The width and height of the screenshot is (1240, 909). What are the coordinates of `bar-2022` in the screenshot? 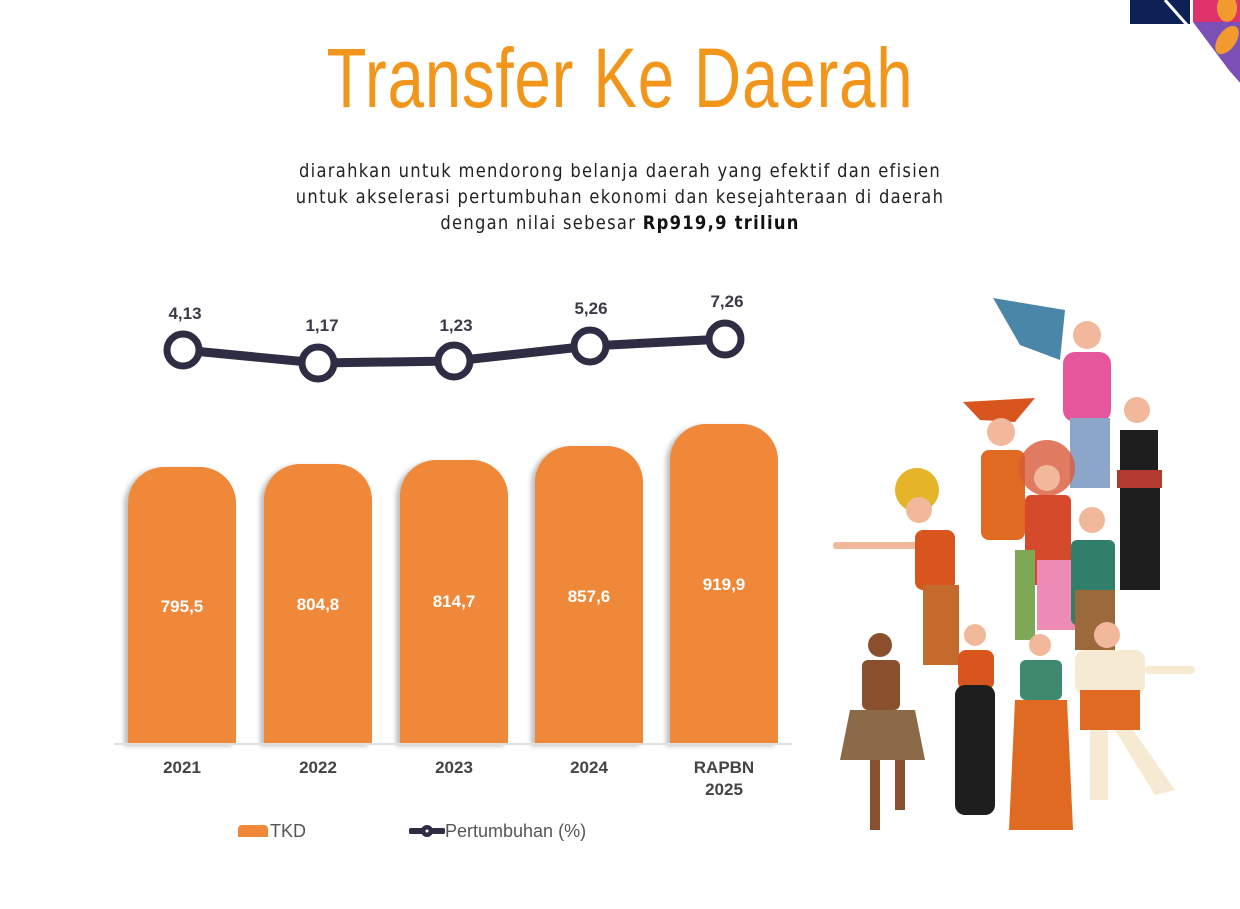 It's located at (318, 604).